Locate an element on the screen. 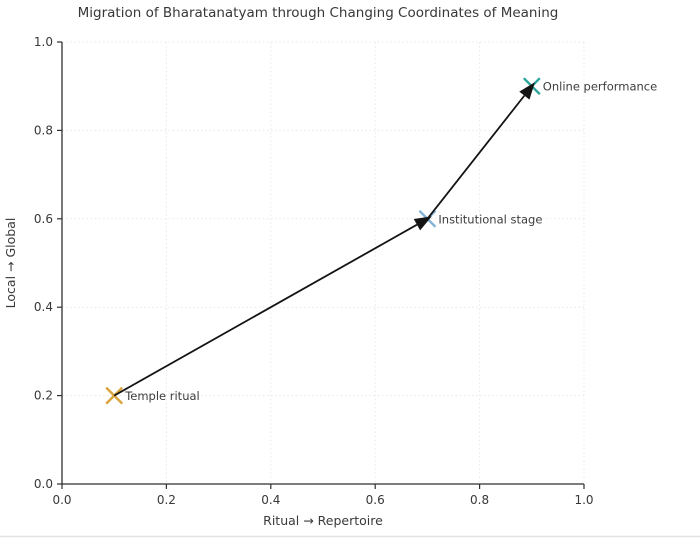  point-label: Online performance is located at coordinates (600, 87).